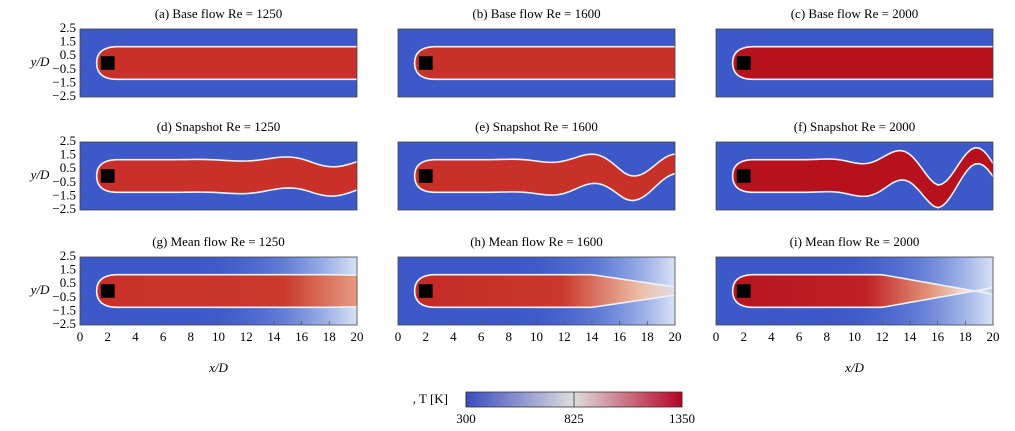 The height and width of the screenshot is (431, 1015). I want to click on panel-title: (a) Base flow Re = 1250, so click(219, 13).